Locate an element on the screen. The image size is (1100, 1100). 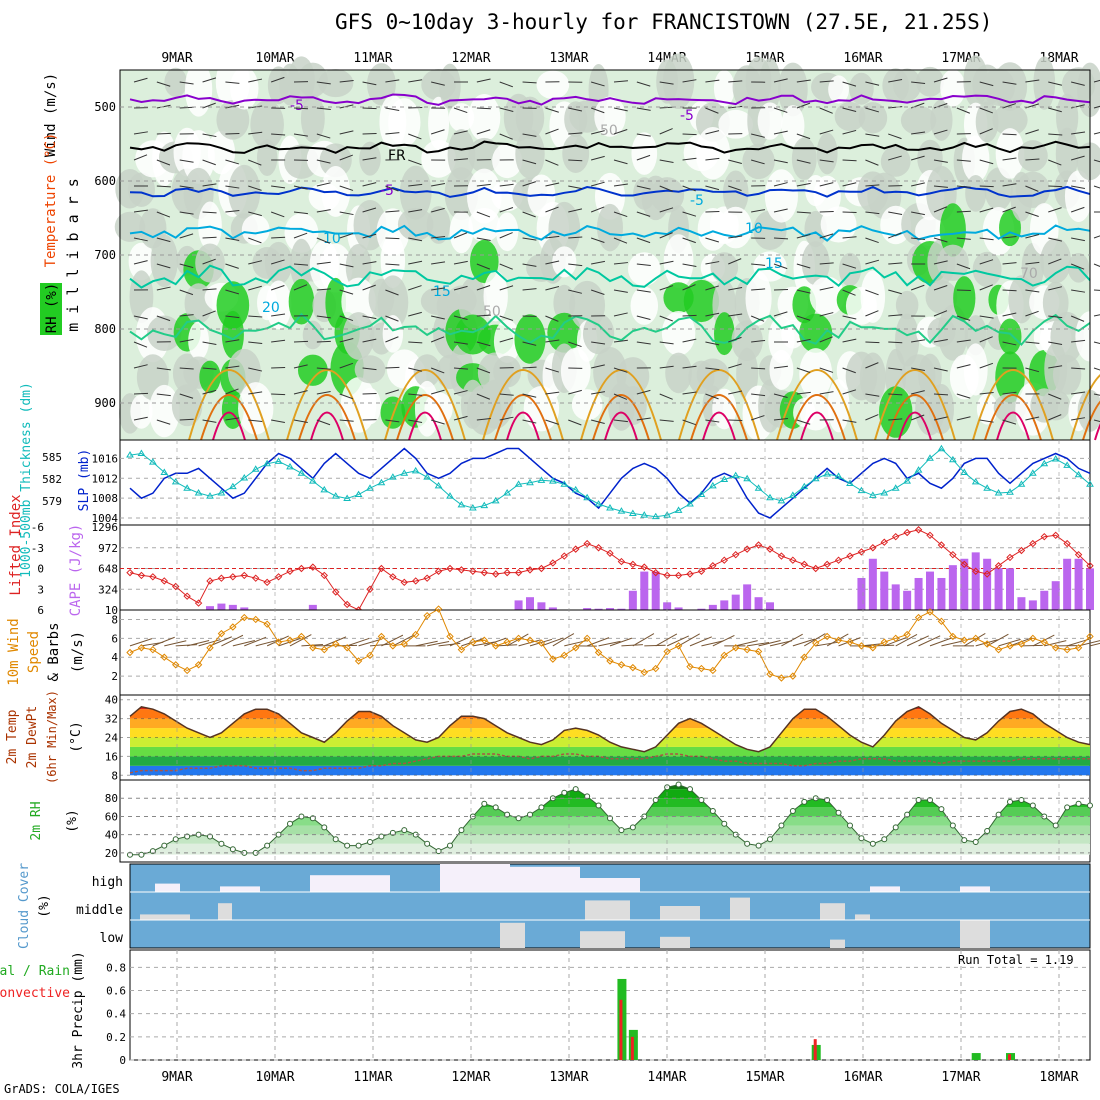
contour-label: 50 is located at coordinates (609, 131).